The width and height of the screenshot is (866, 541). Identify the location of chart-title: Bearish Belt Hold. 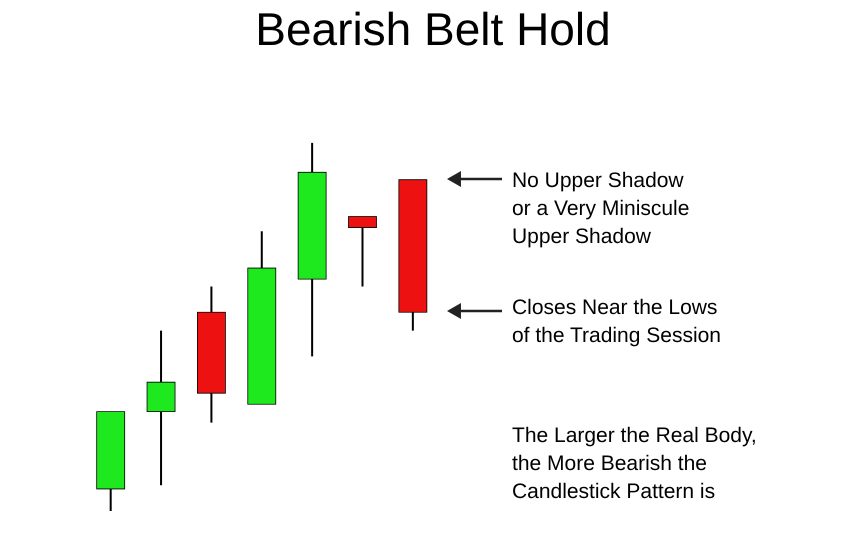
(433, 29).